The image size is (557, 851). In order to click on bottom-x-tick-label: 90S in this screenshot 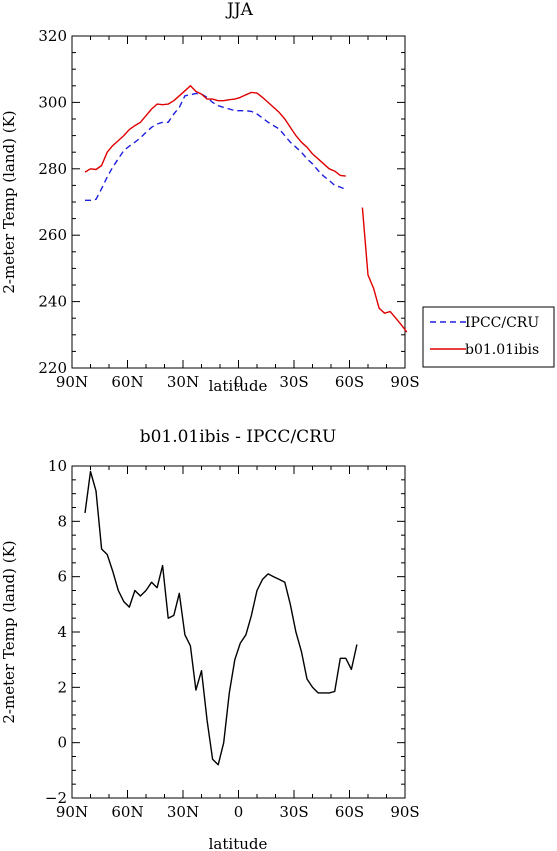, I will do `click(404, 812)`.